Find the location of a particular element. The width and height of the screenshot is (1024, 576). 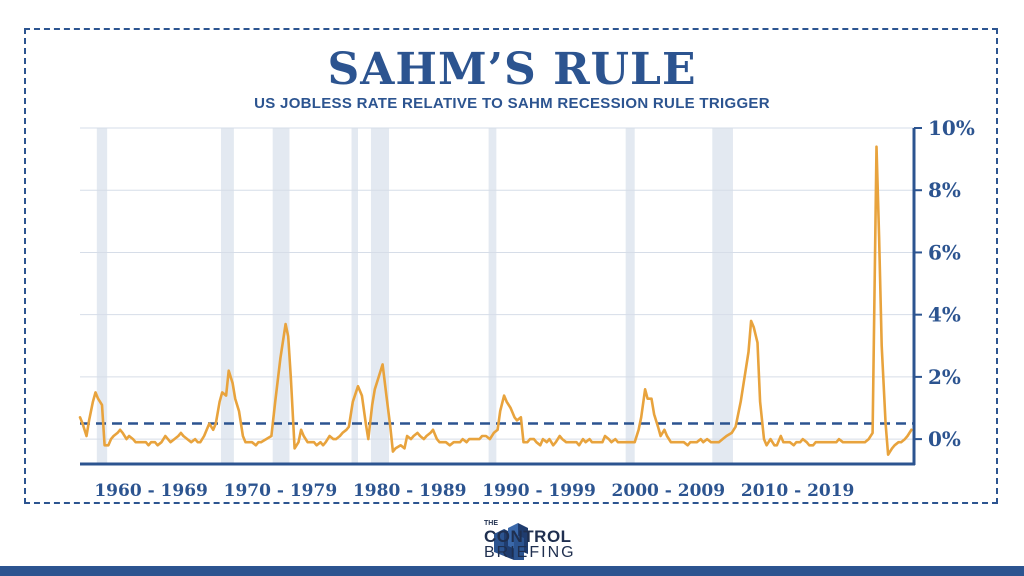

x-category-label-4: 2000 - 2009 is located at coordinates (669, 491).